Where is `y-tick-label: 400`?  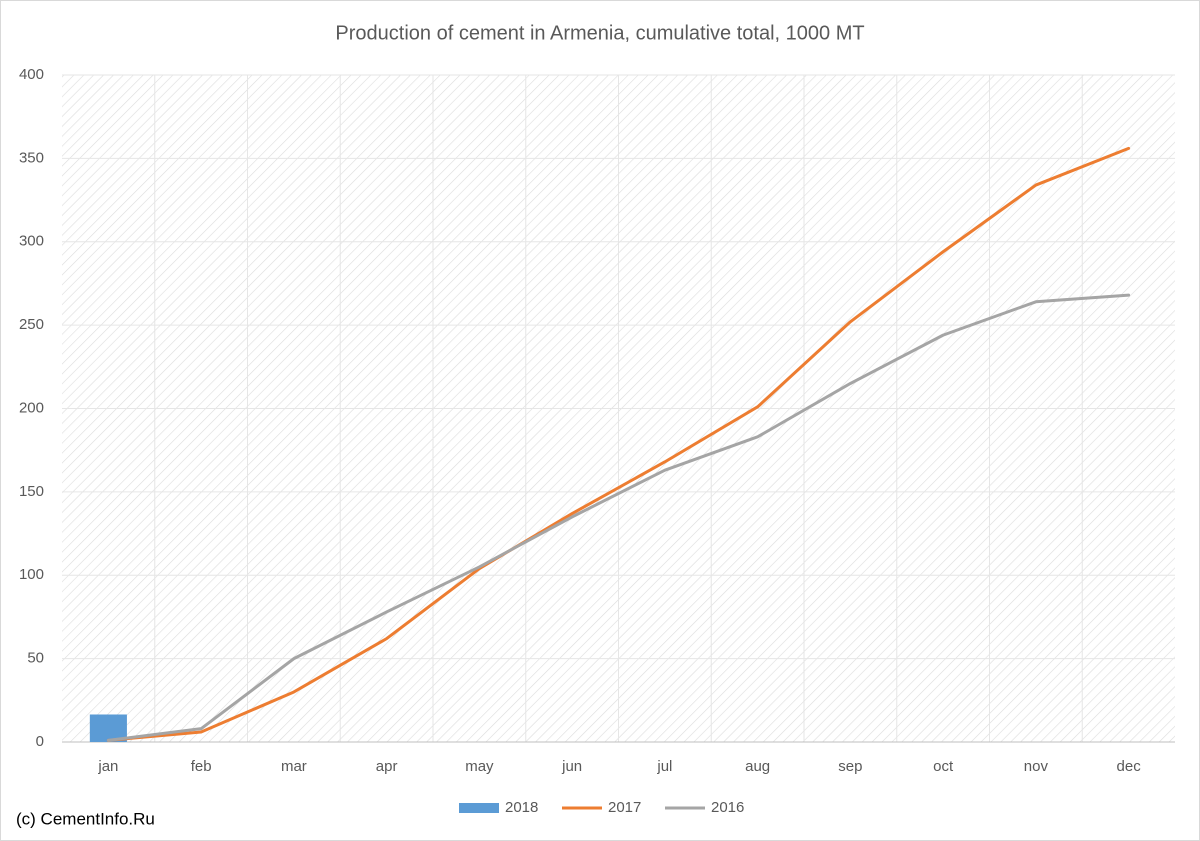
y-tick-label: 400 is located at coordinates (31, 74).